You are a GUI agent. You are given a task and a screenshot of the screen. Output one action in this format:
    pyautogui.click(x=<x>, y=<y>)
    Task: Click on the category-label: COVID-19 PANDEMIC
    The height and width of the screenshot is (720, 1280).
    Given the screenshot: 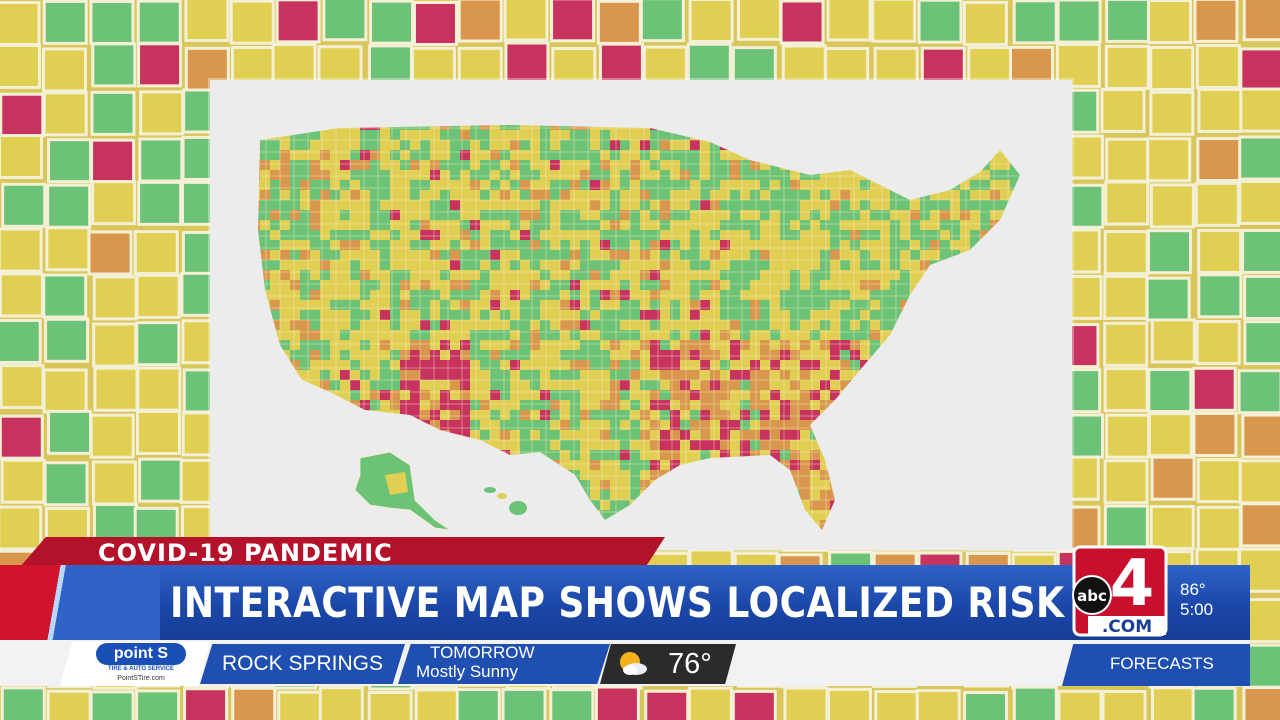 What is the action you would take?
    pyautogui.click(x=245, y=553)
    